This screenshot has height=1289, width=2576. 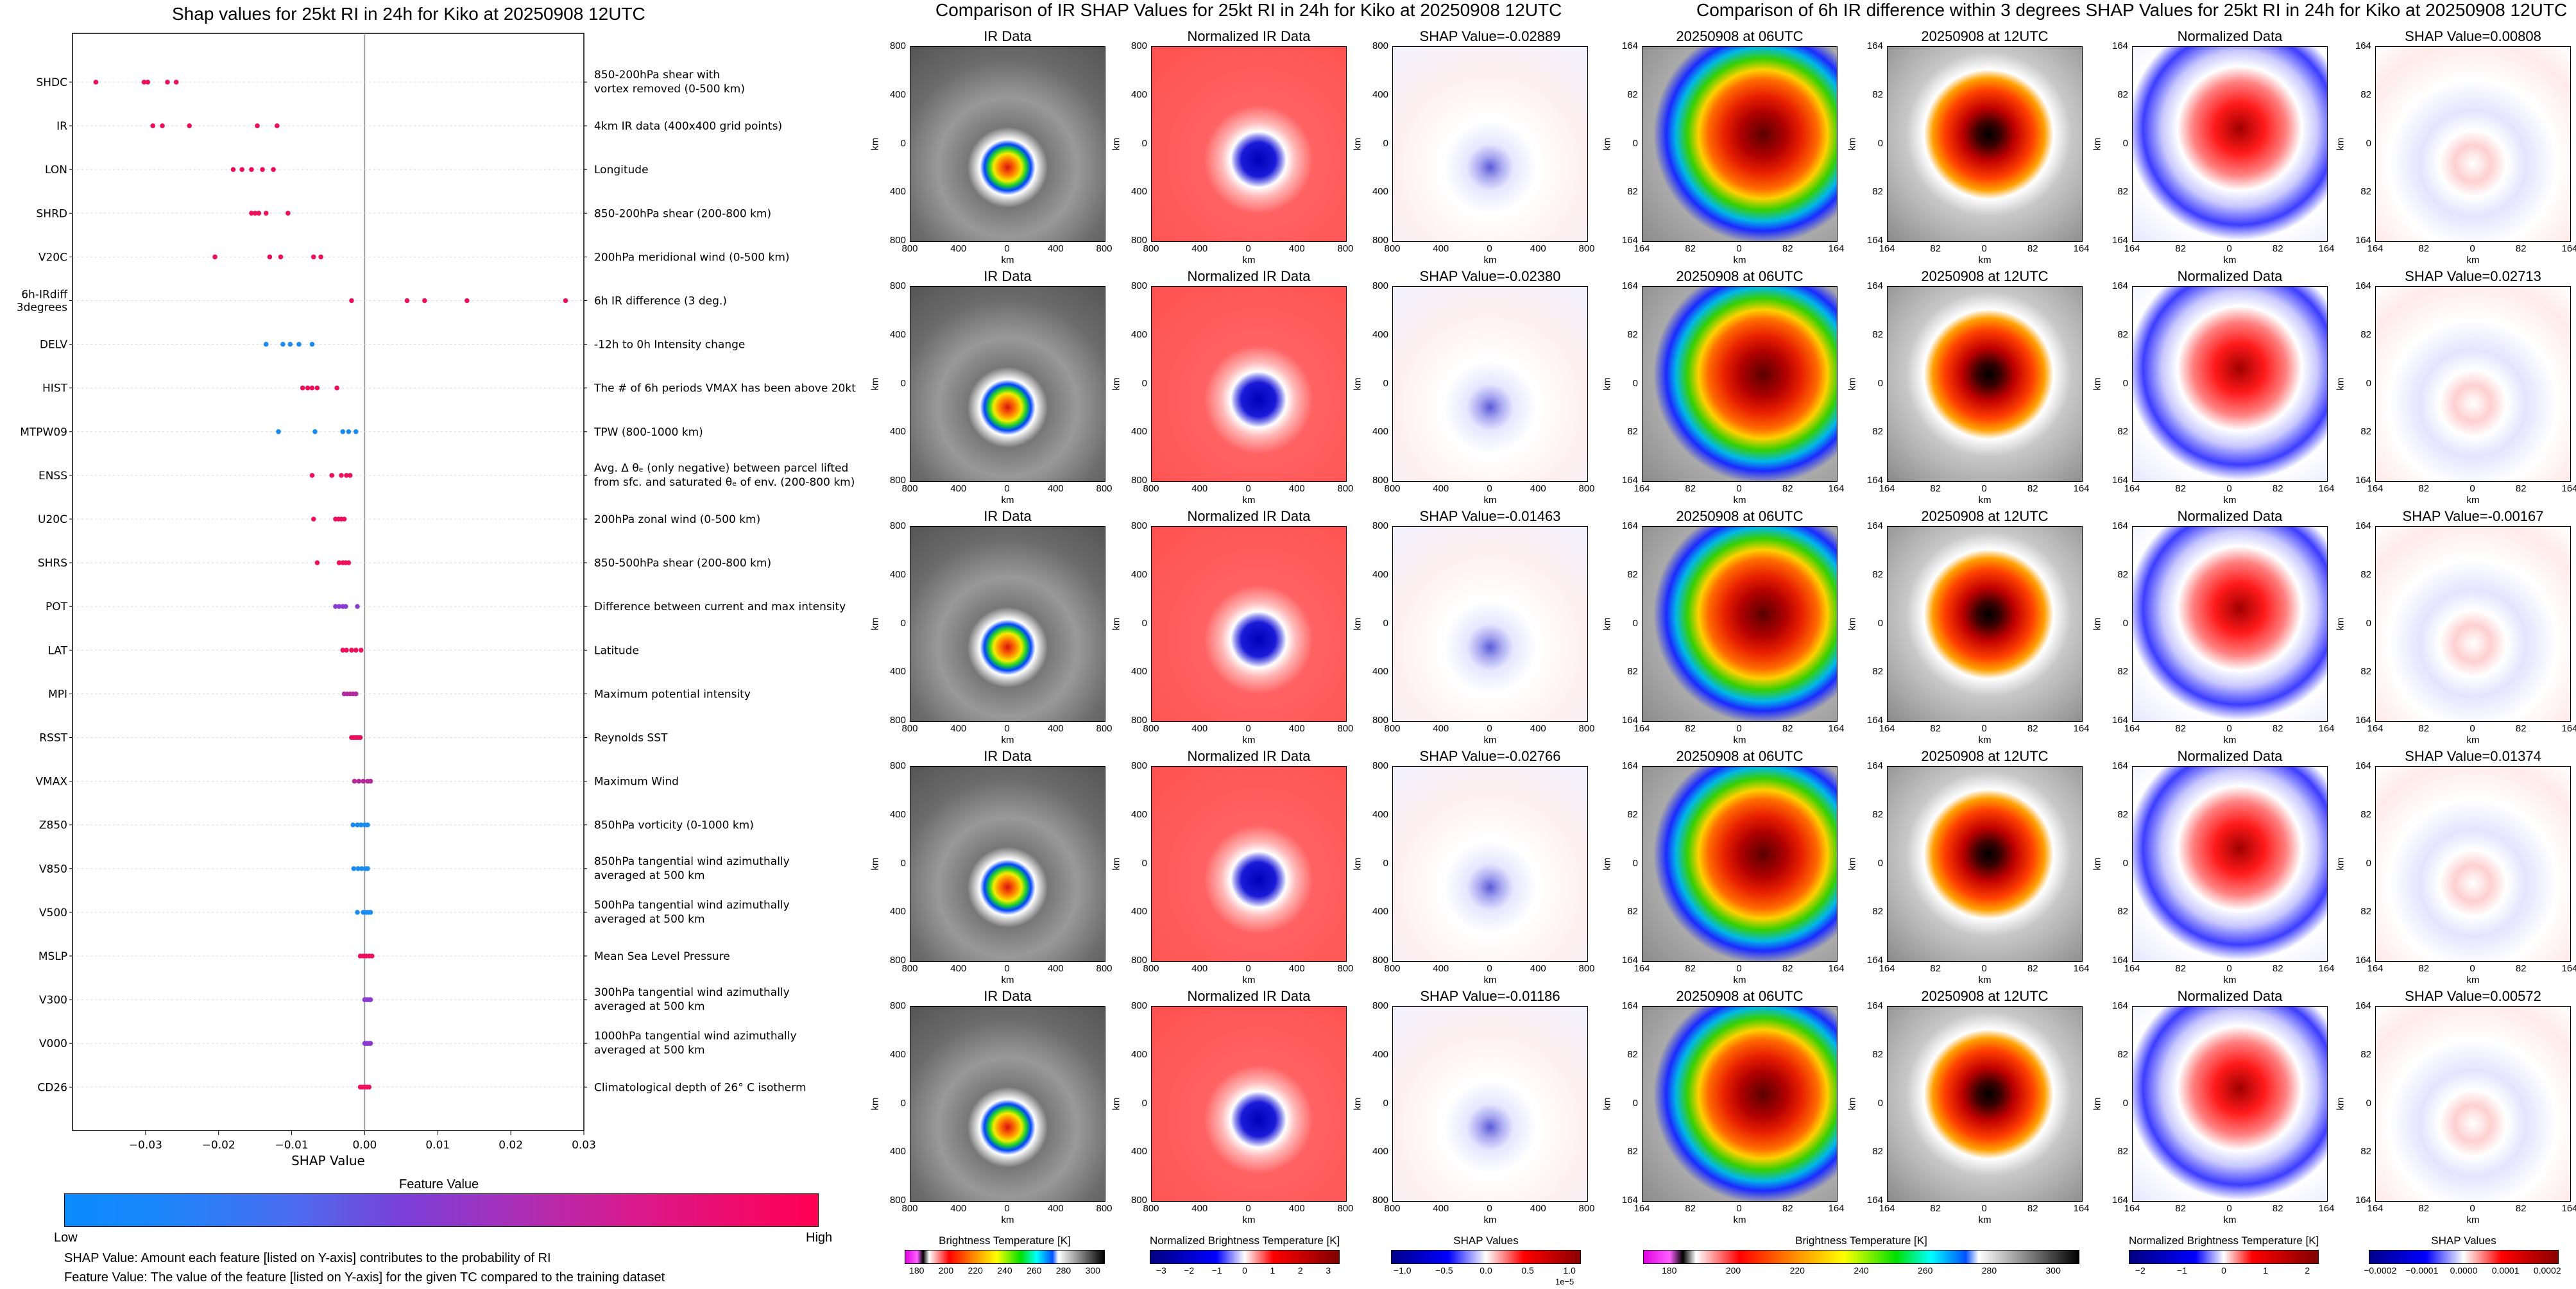 What do you see at coordinates (2230, 384) in the screenshot?
I see `nd-image-panel` at bounding box center [2230, 384].